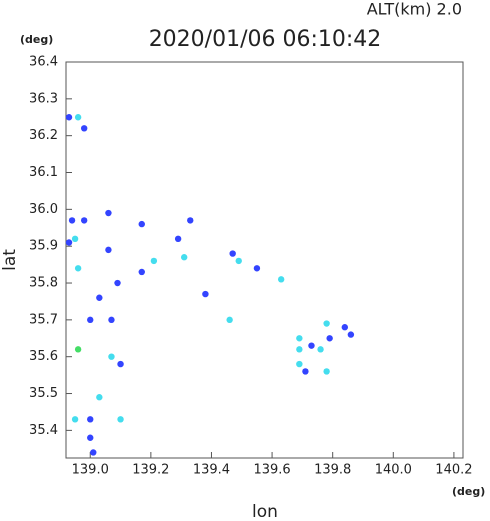  I want to click on y-unit: (deg), so click(36, 39).